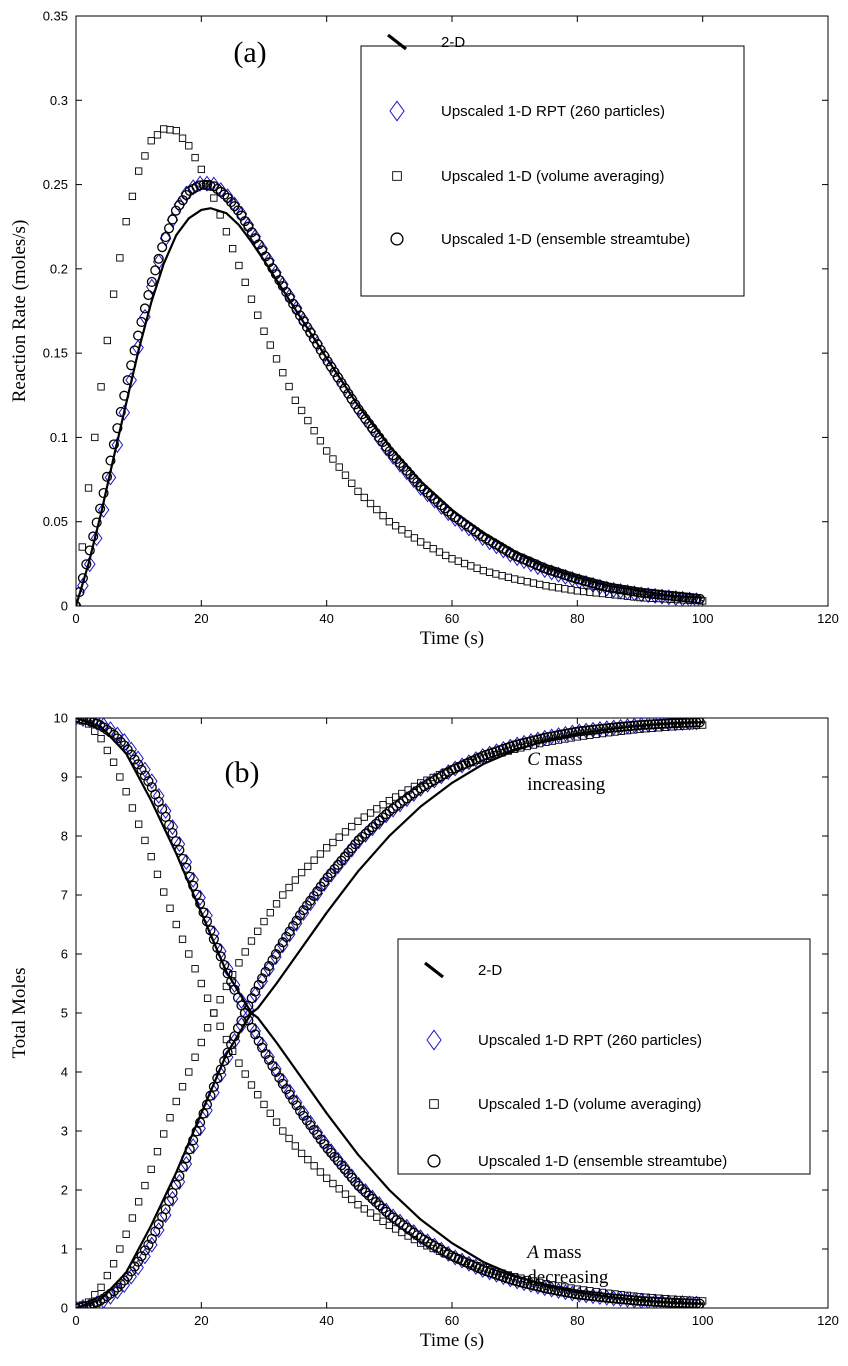 The image size is (848, 1366). Describe the element at coordinates (64, 895) in the screenshot. I see `y-tick-label: 7` at that location.